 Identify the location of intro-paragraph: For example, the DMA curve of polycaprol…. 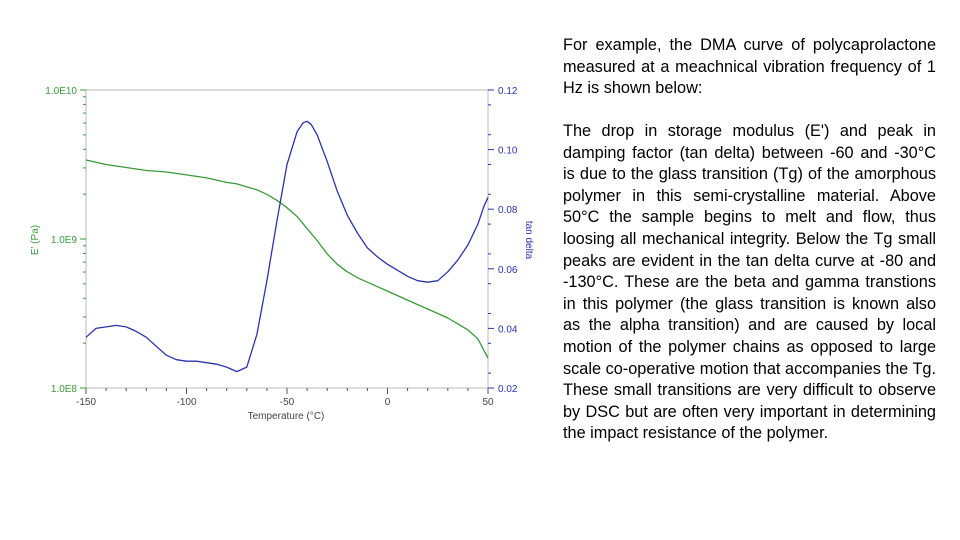
(749, 67).